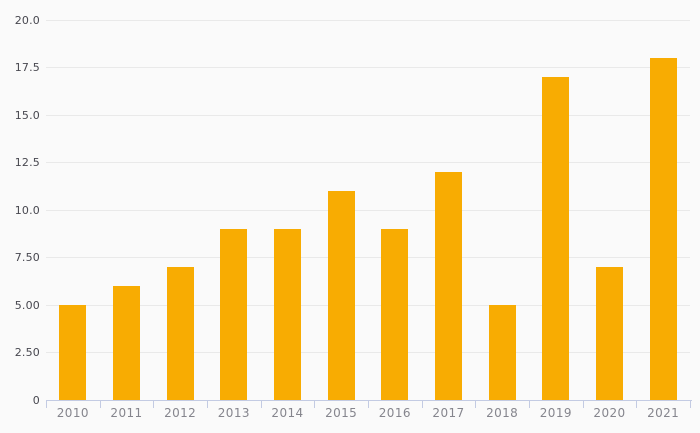 This screenshot has width=700, height=433. I want to click on bar-2018, so click(502, 352).